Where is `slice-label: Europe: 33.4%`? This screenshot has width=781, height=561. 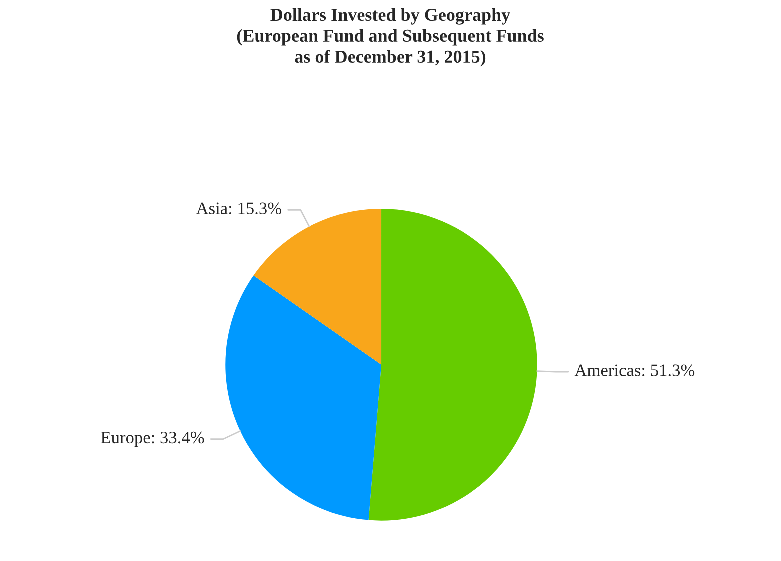 slice-label: Europe: 33.4% is located at coordinates (152, 440).